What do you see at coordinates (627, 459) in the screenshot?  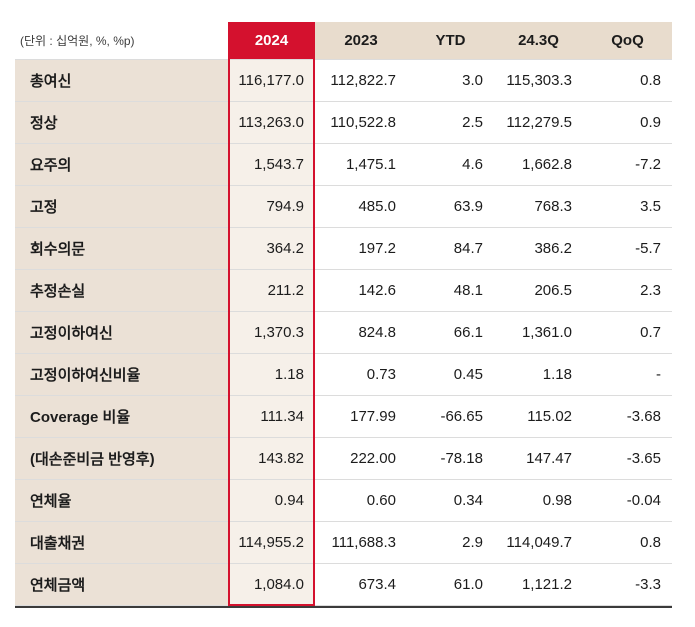 I see `cell-qoq: -3.65` at bounding box center [627, 459].